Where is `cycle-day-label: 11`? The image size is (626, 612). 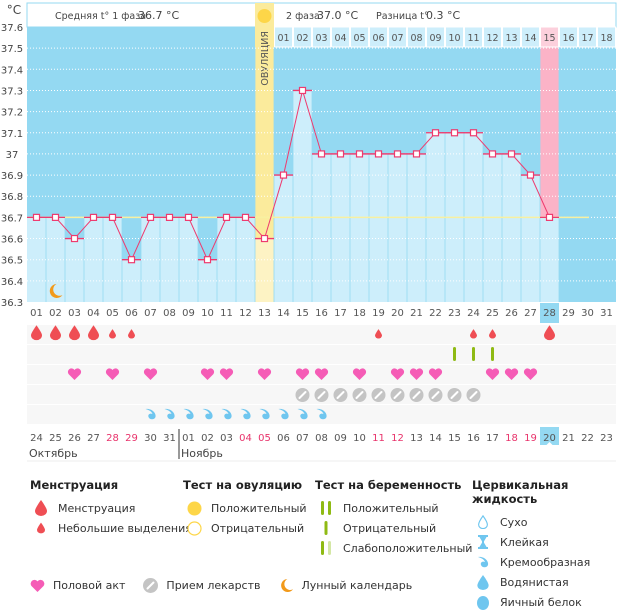 cycle-day-label: 11 is located at coordinates (226, 313).